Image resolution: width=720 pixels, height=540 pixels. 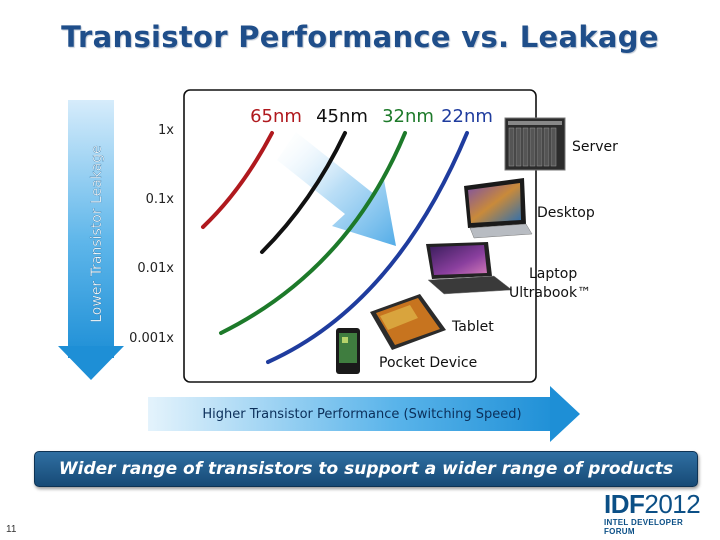 I want to click on series-label: 65nm, so click(x=276, y=116).